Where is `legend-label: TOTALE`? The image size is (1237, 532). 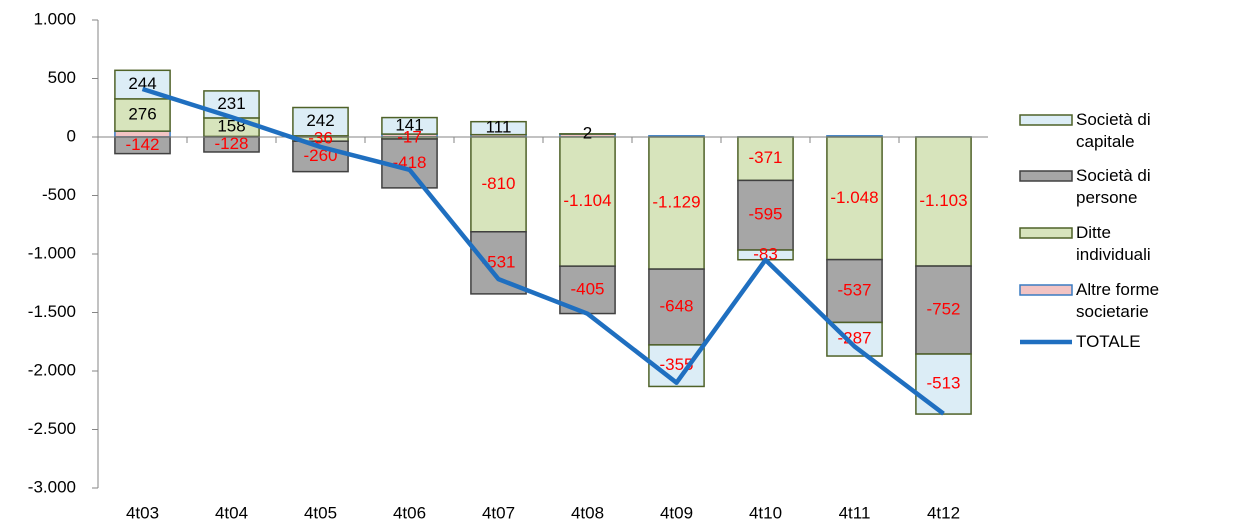 legend-label: TOTALE is located at coordinates (1132, 342).